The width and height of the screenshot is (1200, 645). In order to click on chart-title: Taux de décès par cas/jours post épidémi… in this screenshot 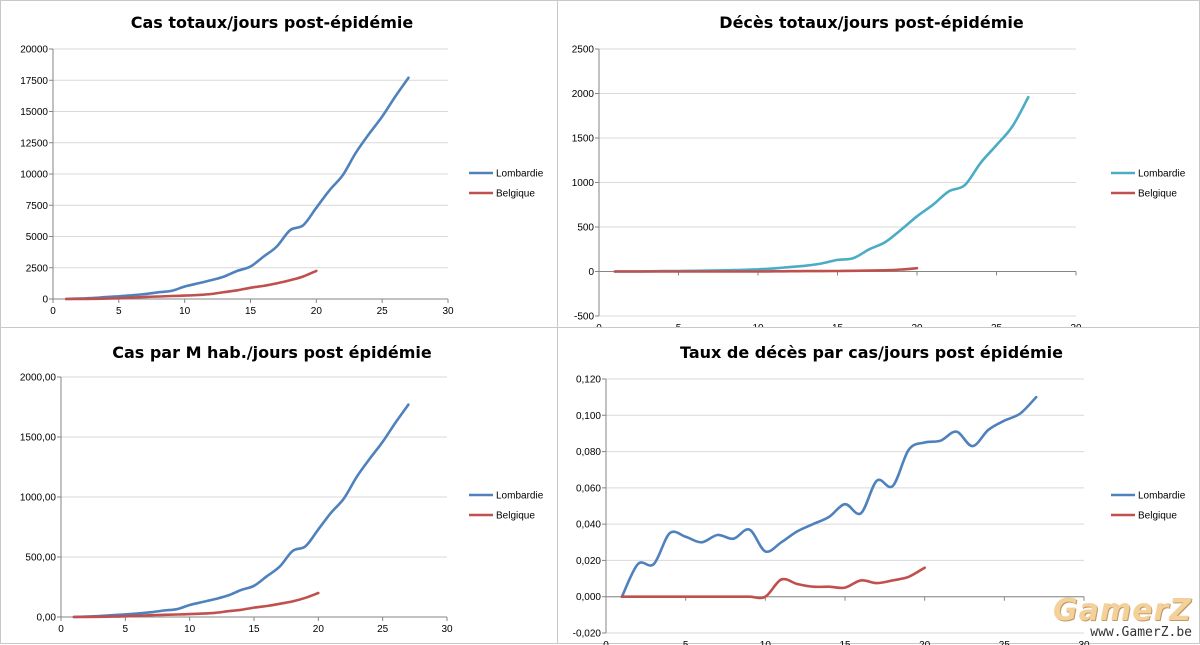, I will do `click(871, 352)`.